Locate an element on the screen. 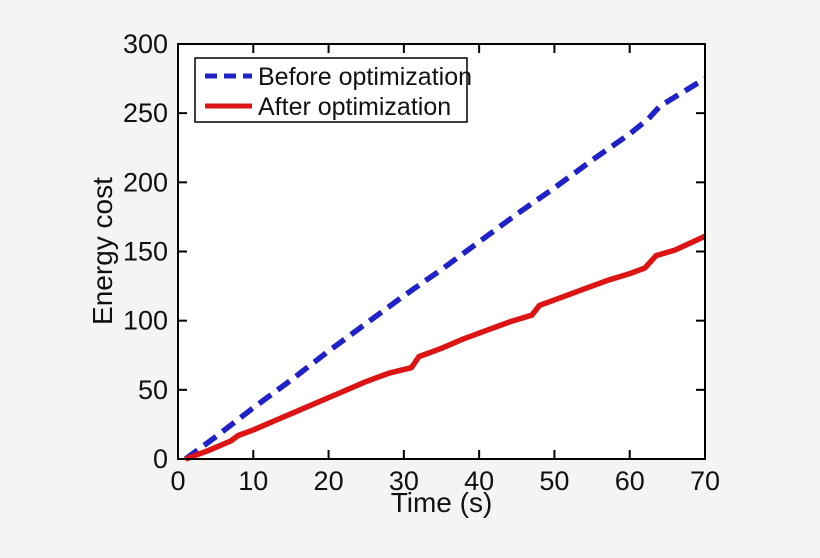 The image size is (820, 558). y-tick-label: 150 is located at coordinates (145, 252).